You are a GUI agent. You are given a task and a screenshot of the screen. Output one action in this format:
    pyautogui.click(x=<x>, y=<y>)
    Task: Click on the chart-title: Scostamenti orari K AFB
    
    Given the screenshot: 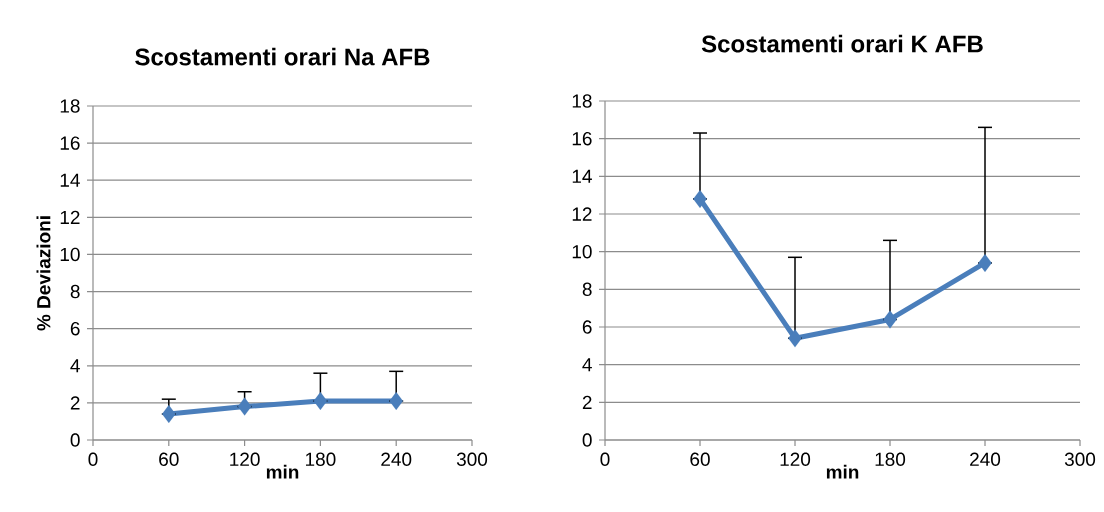 What is the action you would take?
    pyautogui.click(x=842, y=43)
    